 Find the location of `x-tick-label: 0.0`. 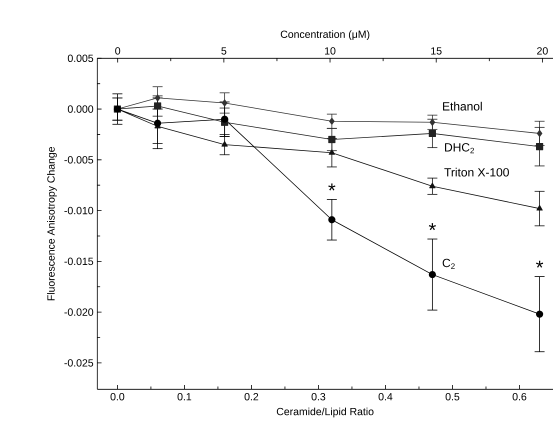

x-tick-label: 0.0 is located at coordinates (117, 396).